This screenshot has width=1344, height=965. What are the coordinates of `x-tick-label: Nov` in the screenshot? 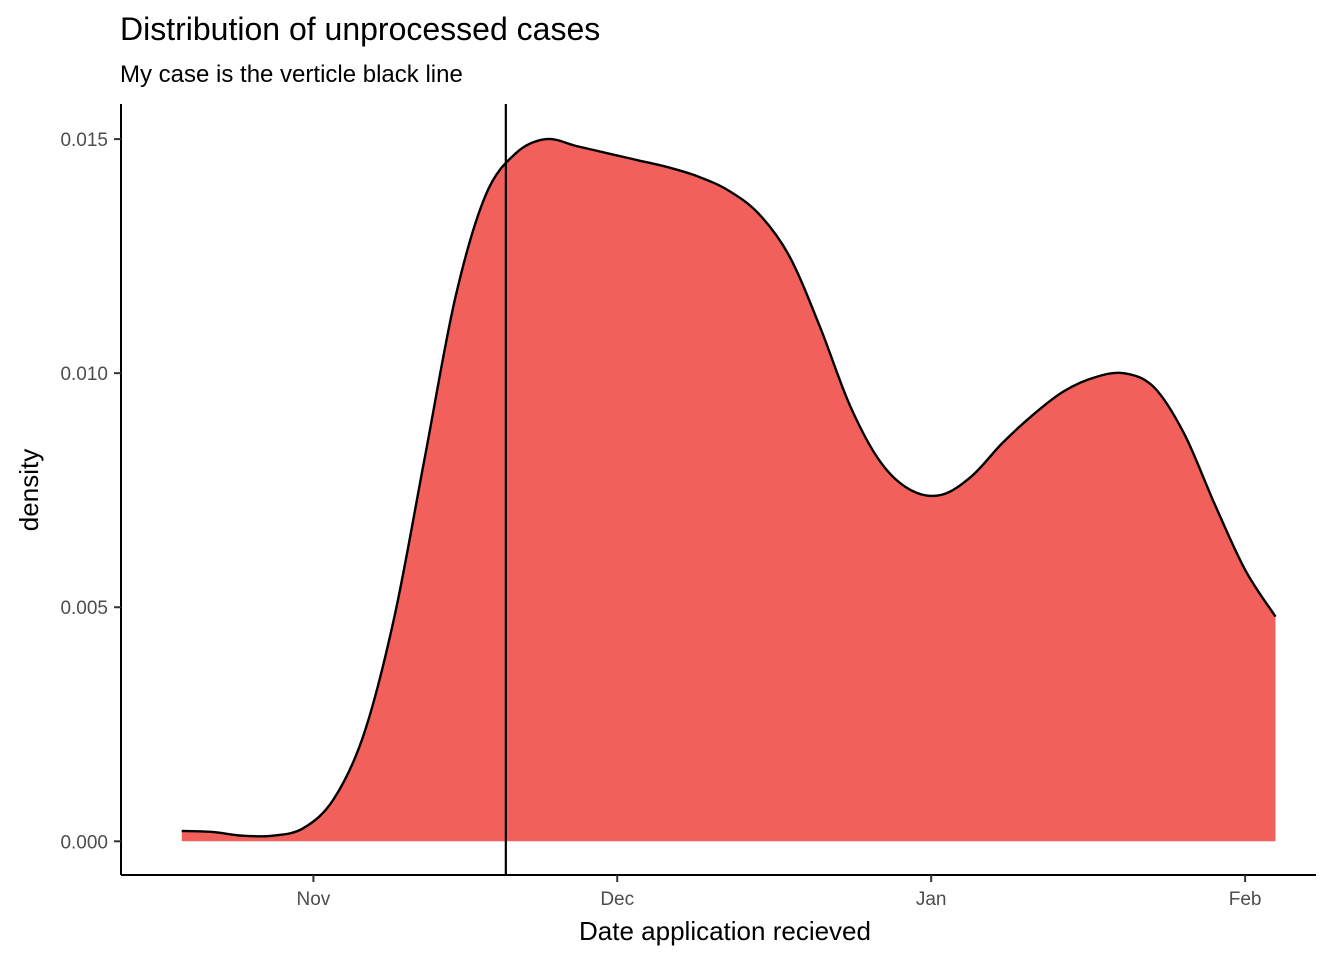 It's located at (314, 899).